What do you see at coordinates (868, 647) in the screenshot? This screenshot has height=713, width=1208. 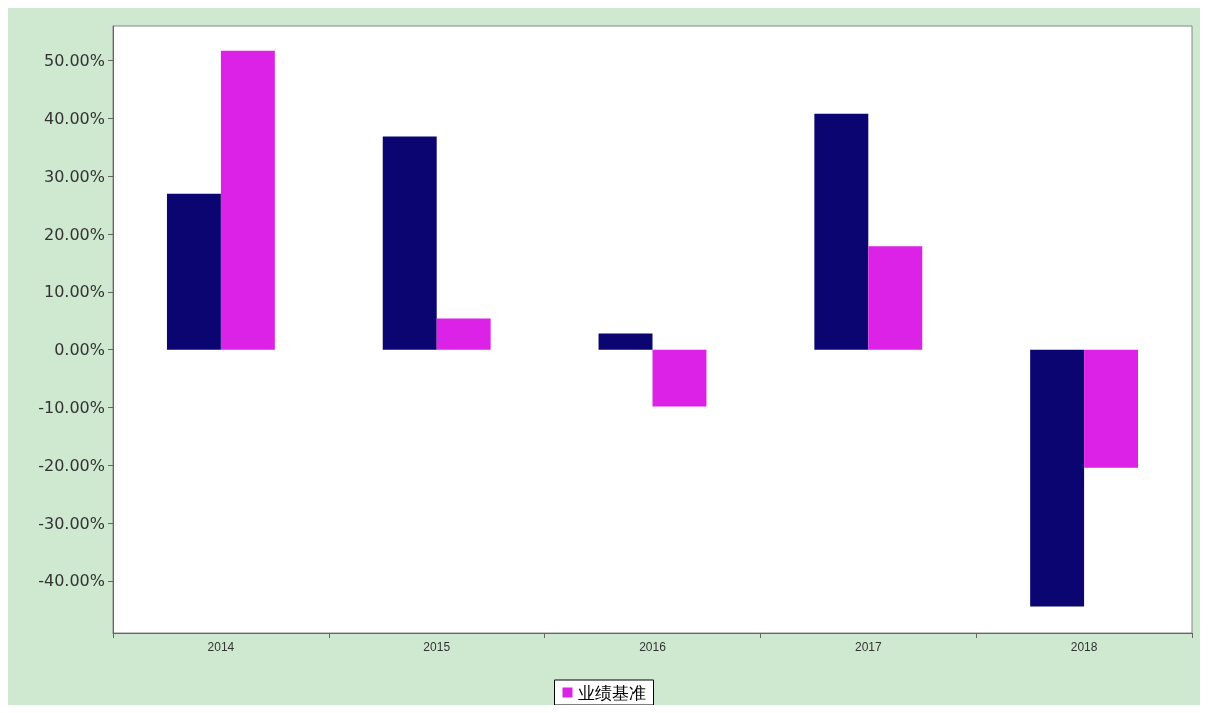 I see `x-tick-label: 2017` at bounding box center [868, 647].